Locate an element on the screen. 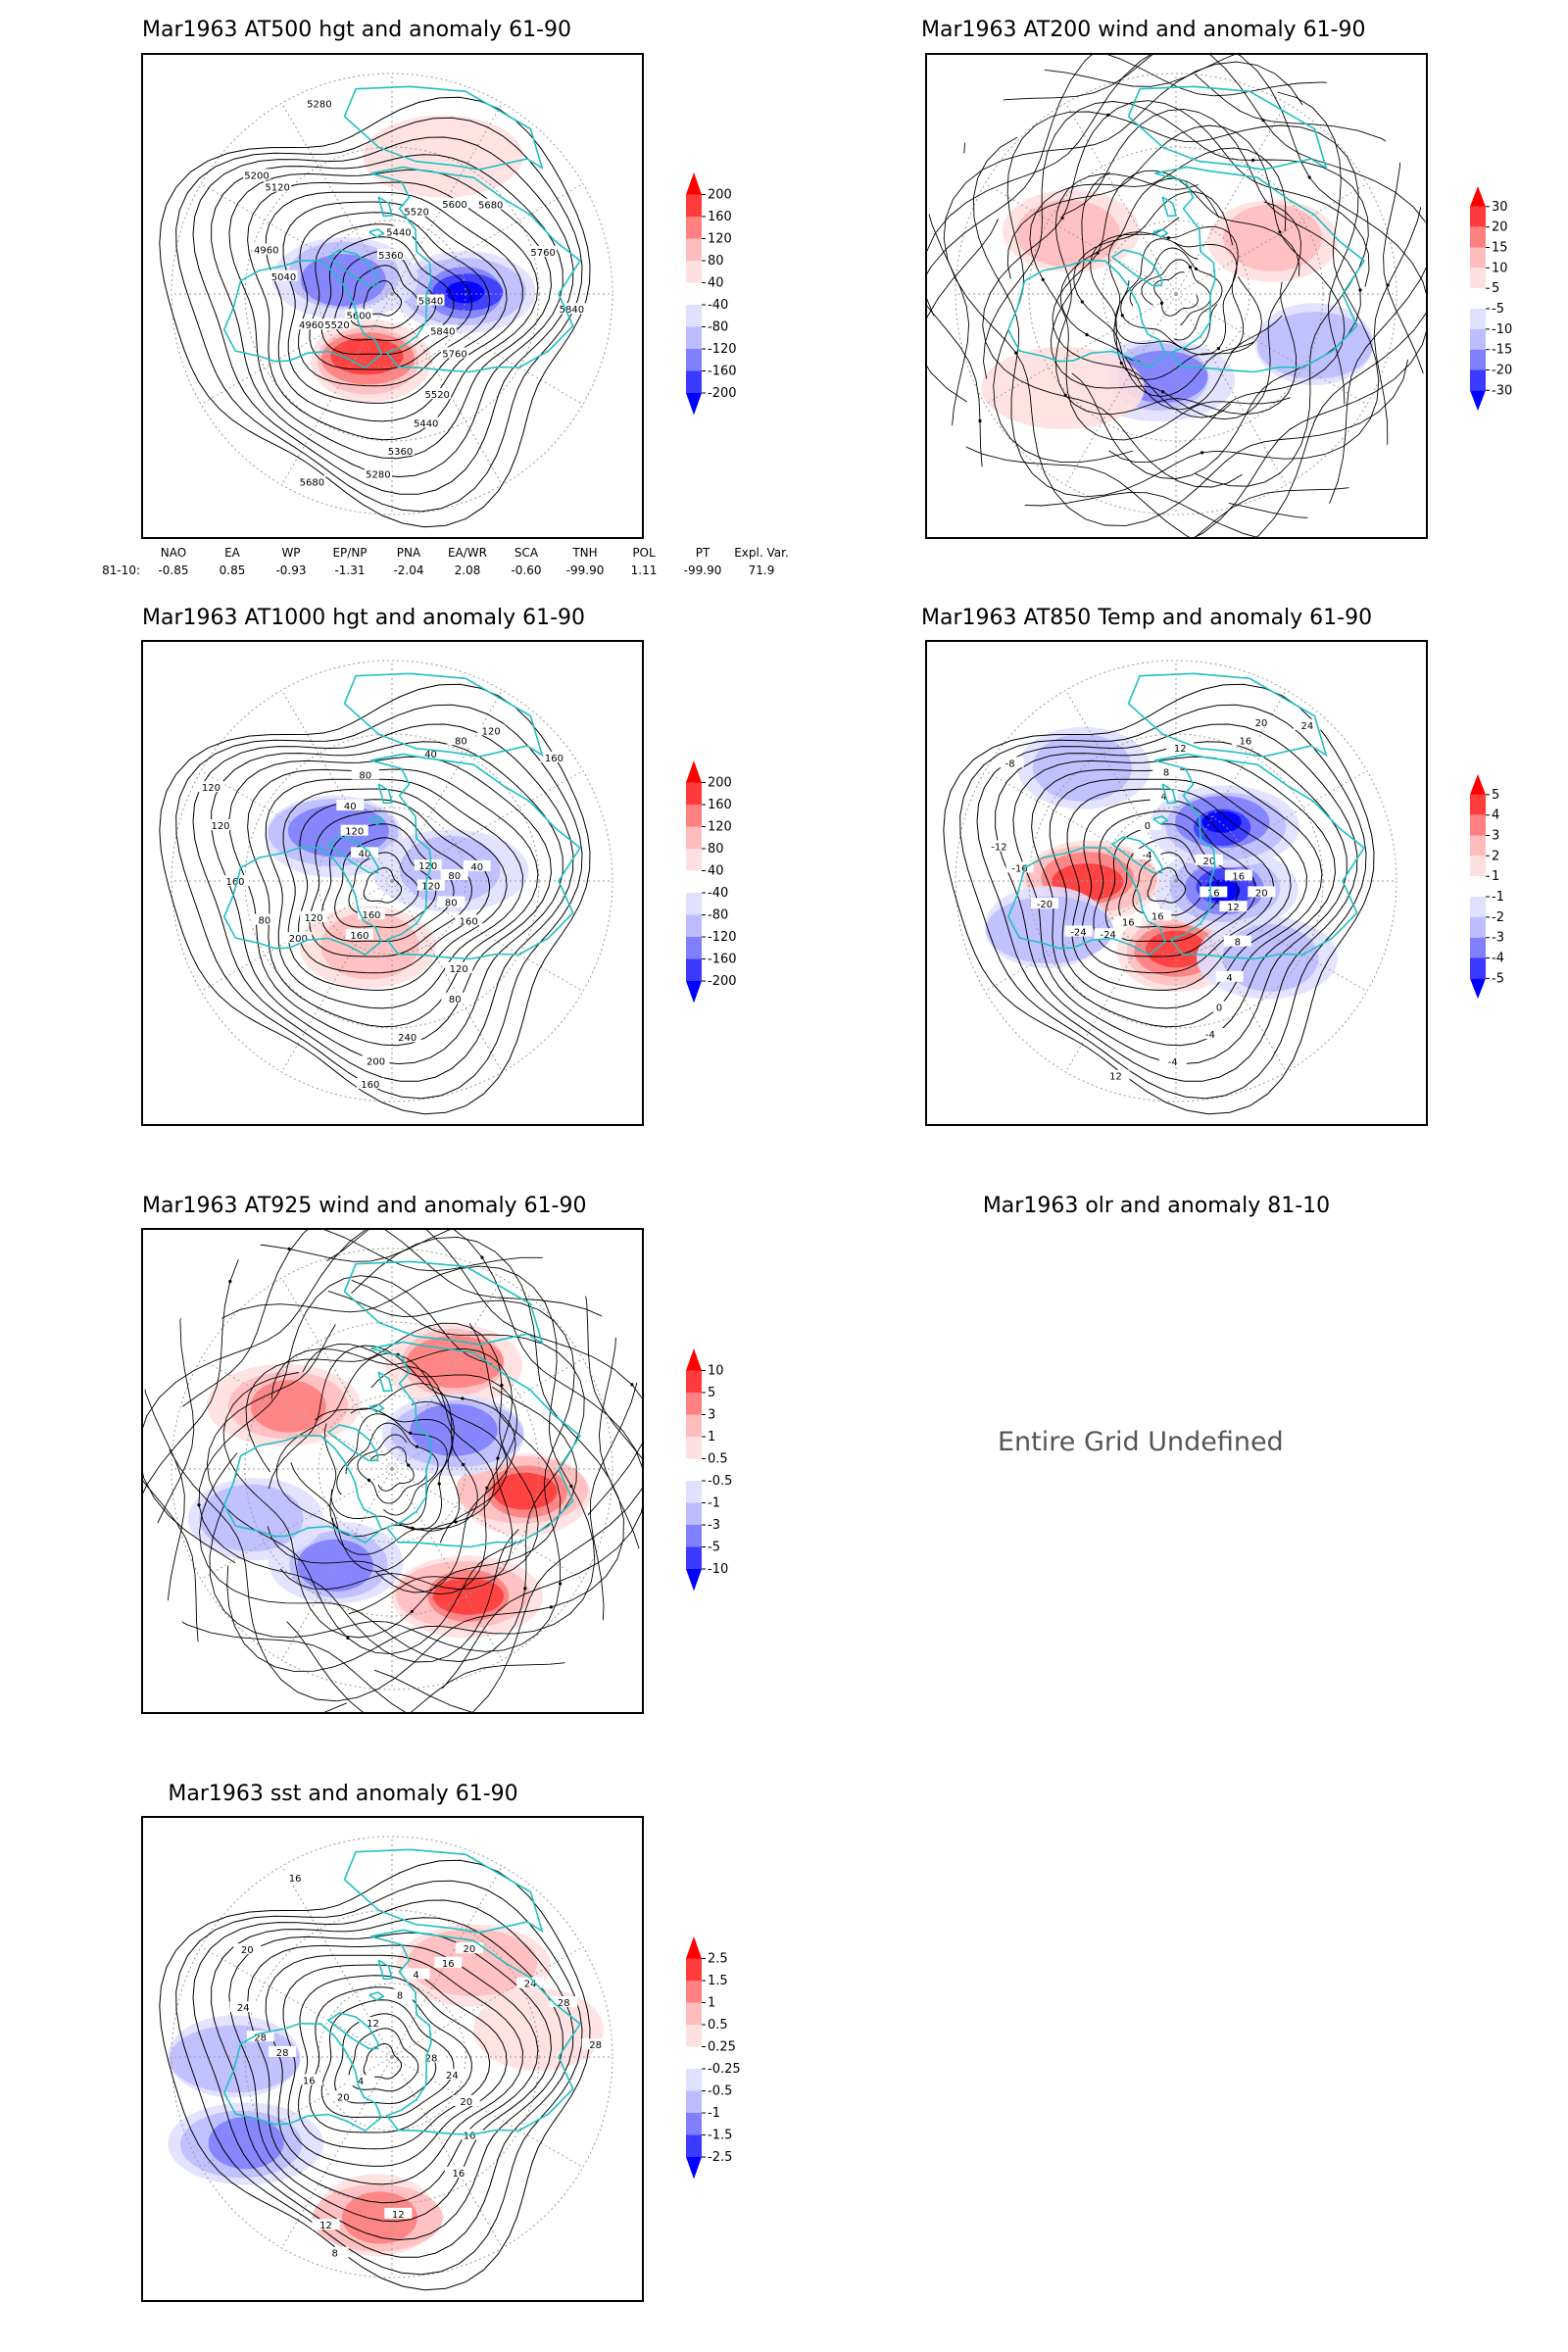 This screenshot has width=1568, height=2352. contour-label: -4 is located at coordinates (1147, 856).